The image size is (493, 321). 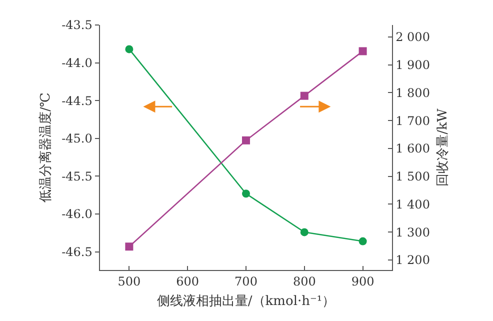 What do you see at coordinates (413, 65) in the screenshot?
I see `y2-tick-label: 1 900` at bounding box center [413, 65].